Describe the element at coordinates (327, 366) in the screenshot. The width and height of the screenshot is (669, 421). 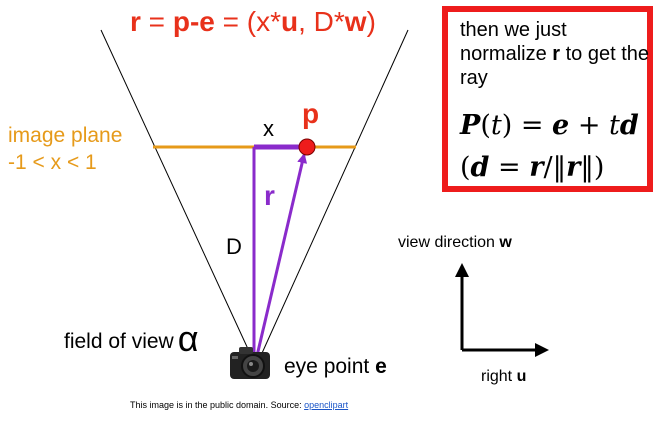
I see `eye-point-text: eye point` at that location.